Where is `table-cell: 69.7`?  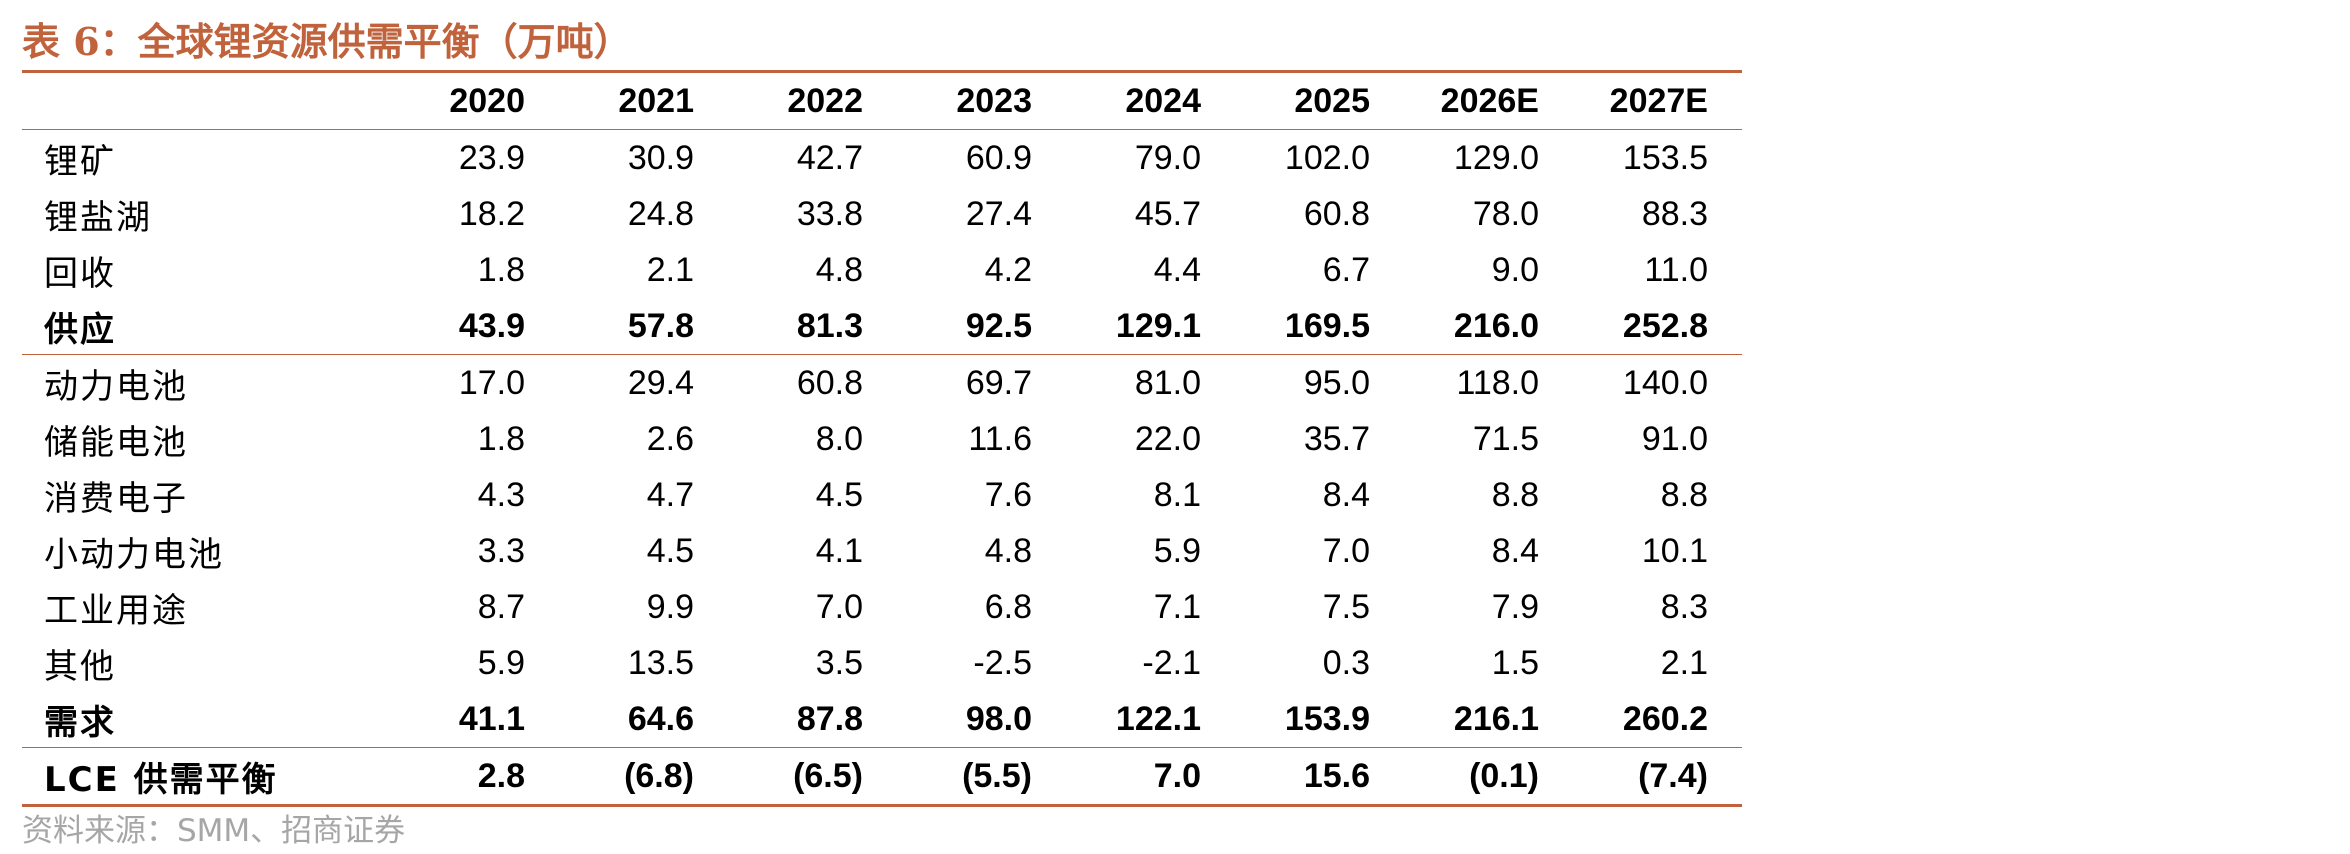 table-cell: 69.7 is located at coordinates (998, 382).